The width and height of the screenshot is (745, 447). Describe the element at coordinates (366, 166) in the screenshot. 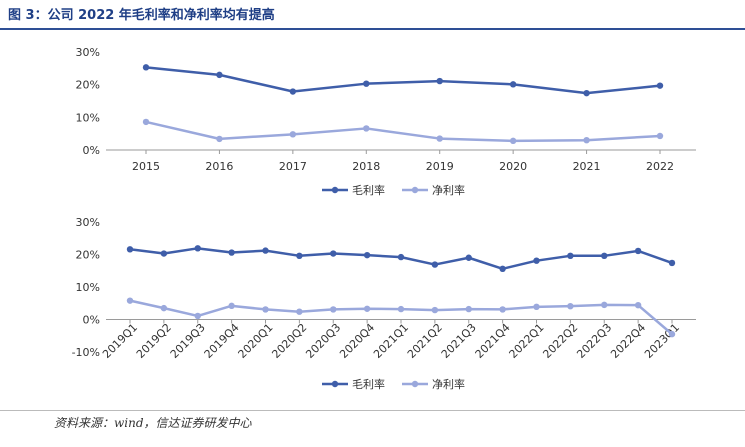

I see `annual-x-label: 2018` at that location.